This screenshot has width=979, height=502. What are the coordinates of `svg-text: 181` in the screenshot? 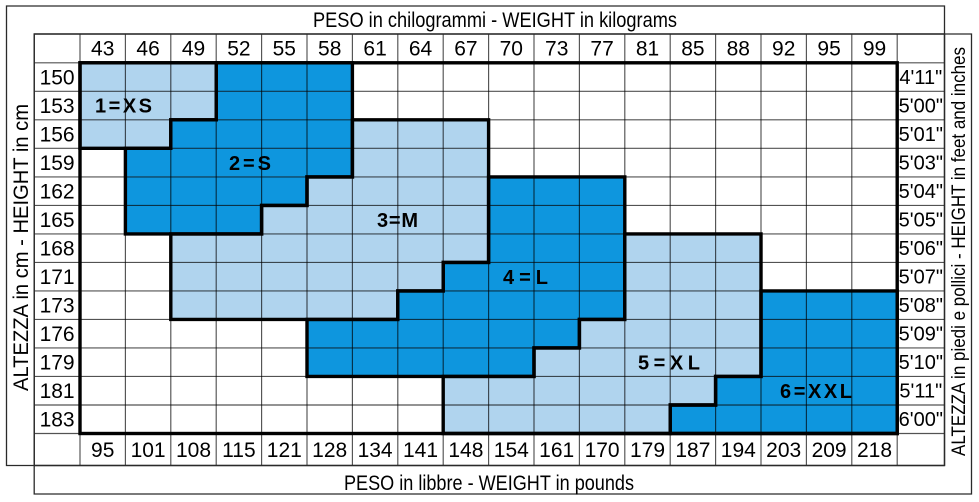 It's located at (57, 391).